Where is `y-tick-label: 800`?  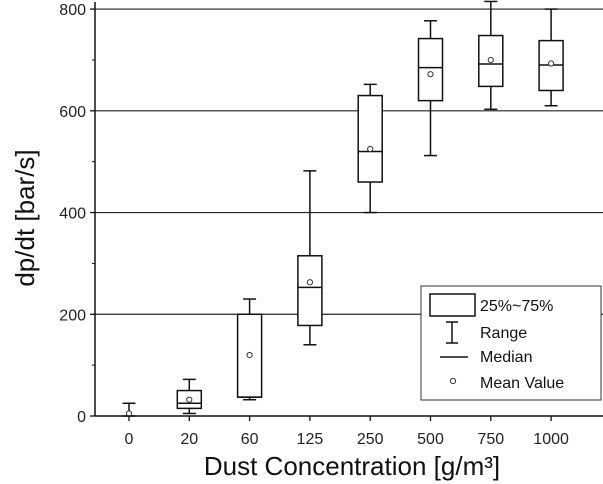
y-tick-label: 800 is located at coordinates (72, 10).